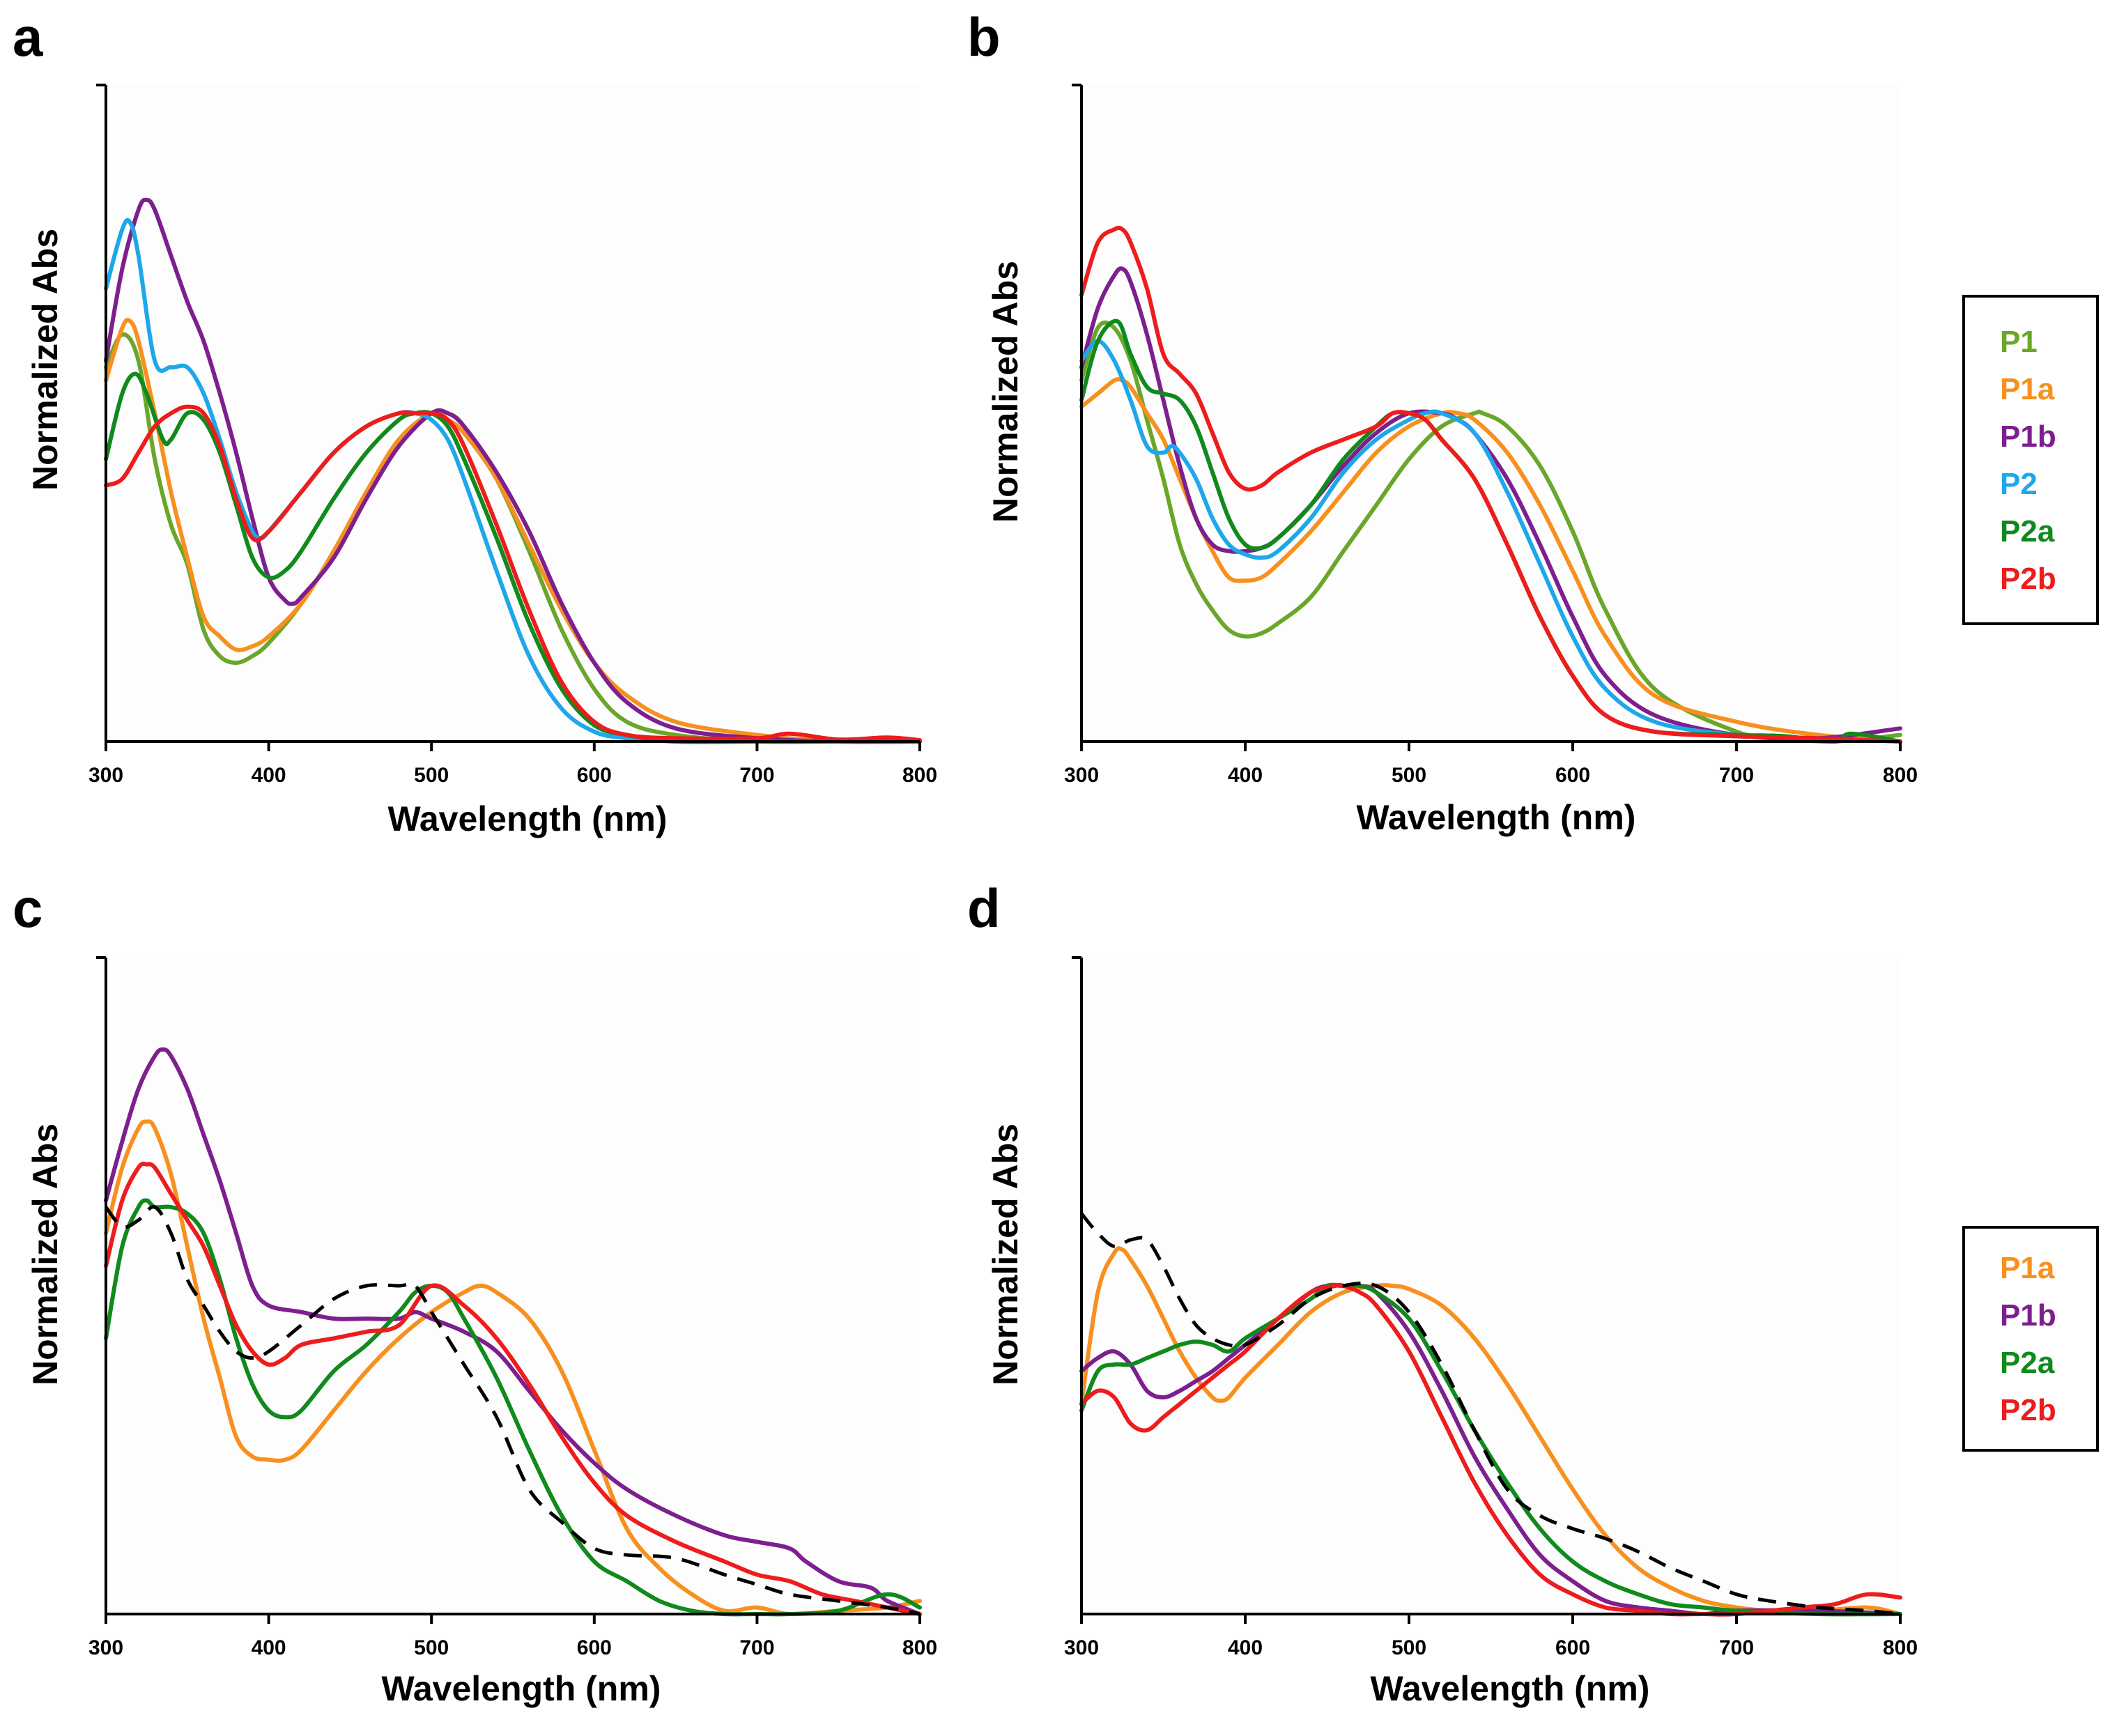 This screenshot has width=2110, height=1736. Describe the element at coordinates (984, 37) in the screenshot. I see `panel-letter: b` at that location.